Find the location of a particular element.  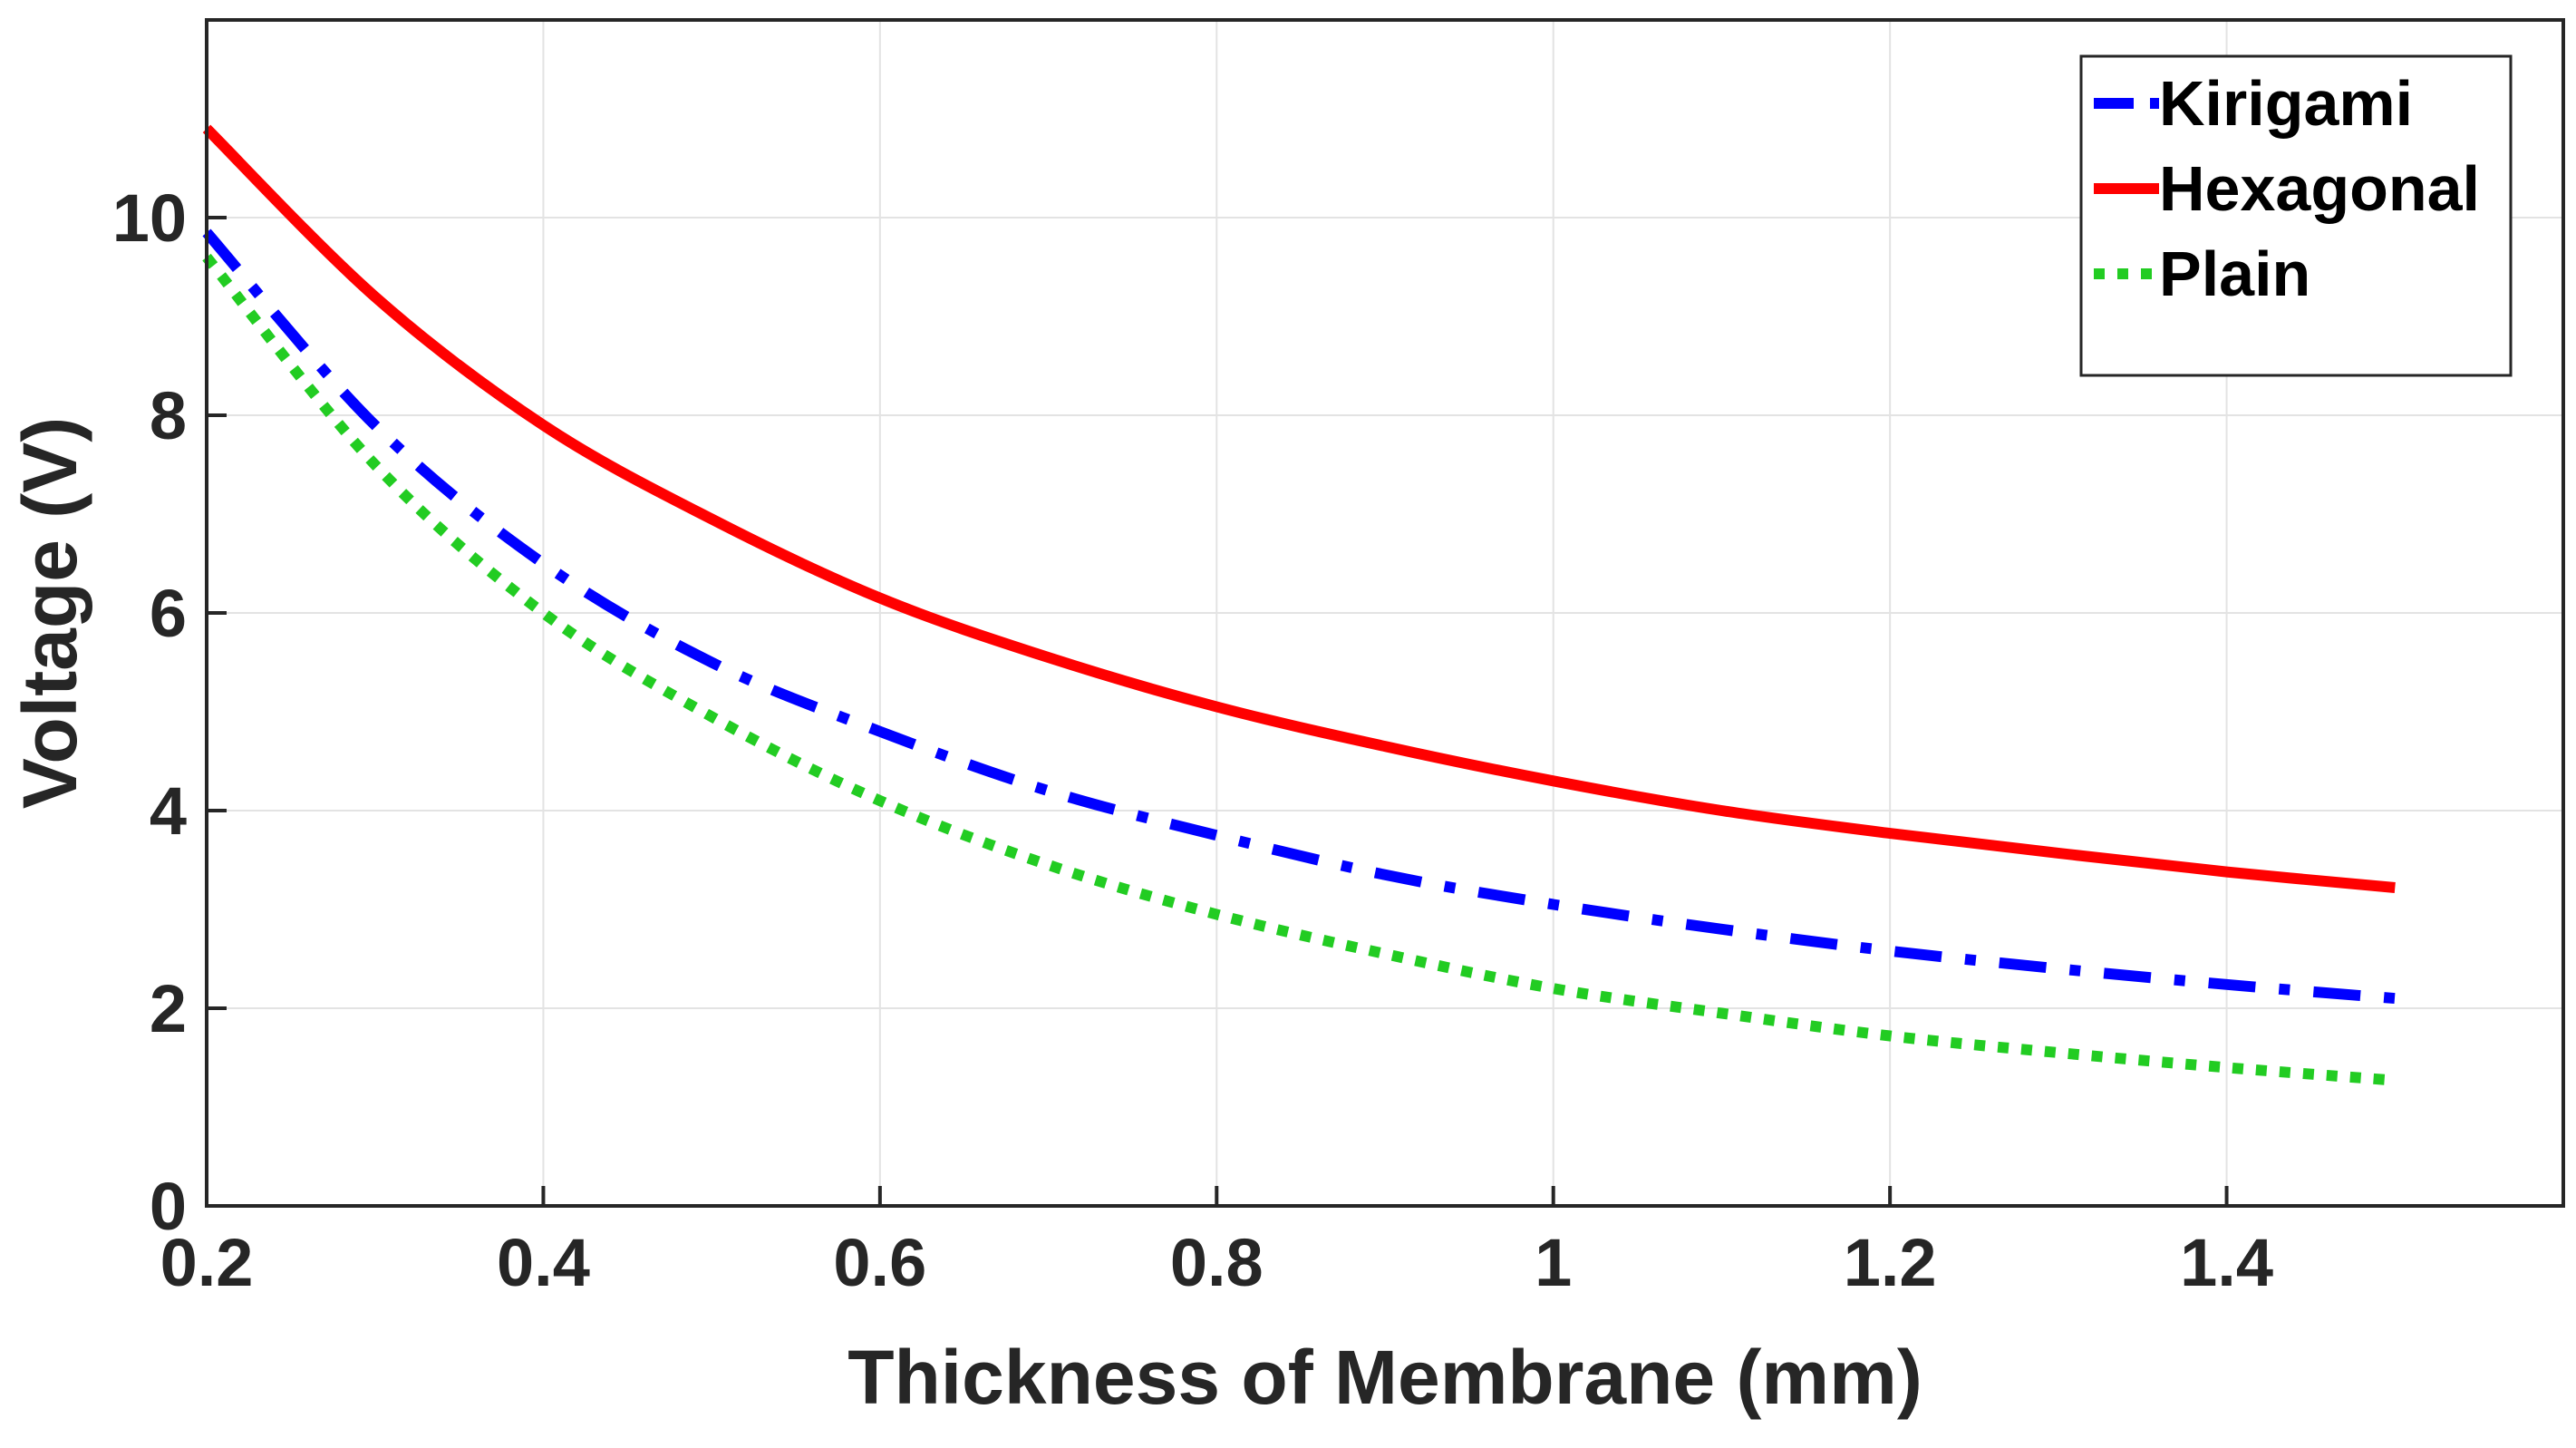

y-tick-label: 8 is located at coordinates (168, 416).